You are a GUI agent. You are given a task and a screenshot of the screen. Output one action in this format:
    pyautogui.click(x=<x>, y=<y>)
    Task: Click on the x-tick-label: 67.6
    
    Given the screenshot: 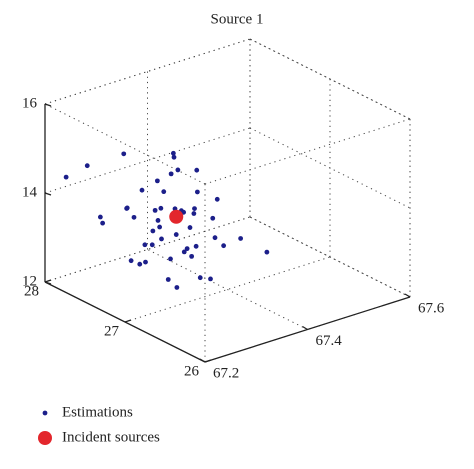 What is the action you would take?
    pyautogui.click(x=431, y=308)
    